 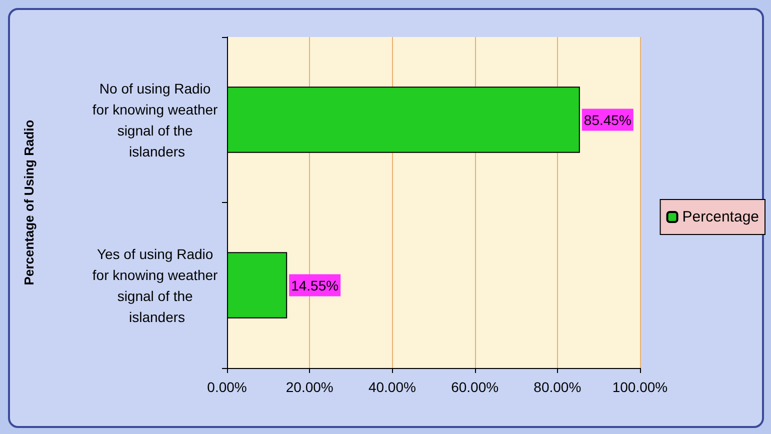 What do you see at coordinates (558, 387) in the screenshot?
I see `x-tick-label: 80.00%` at bounding box center [558, 387].